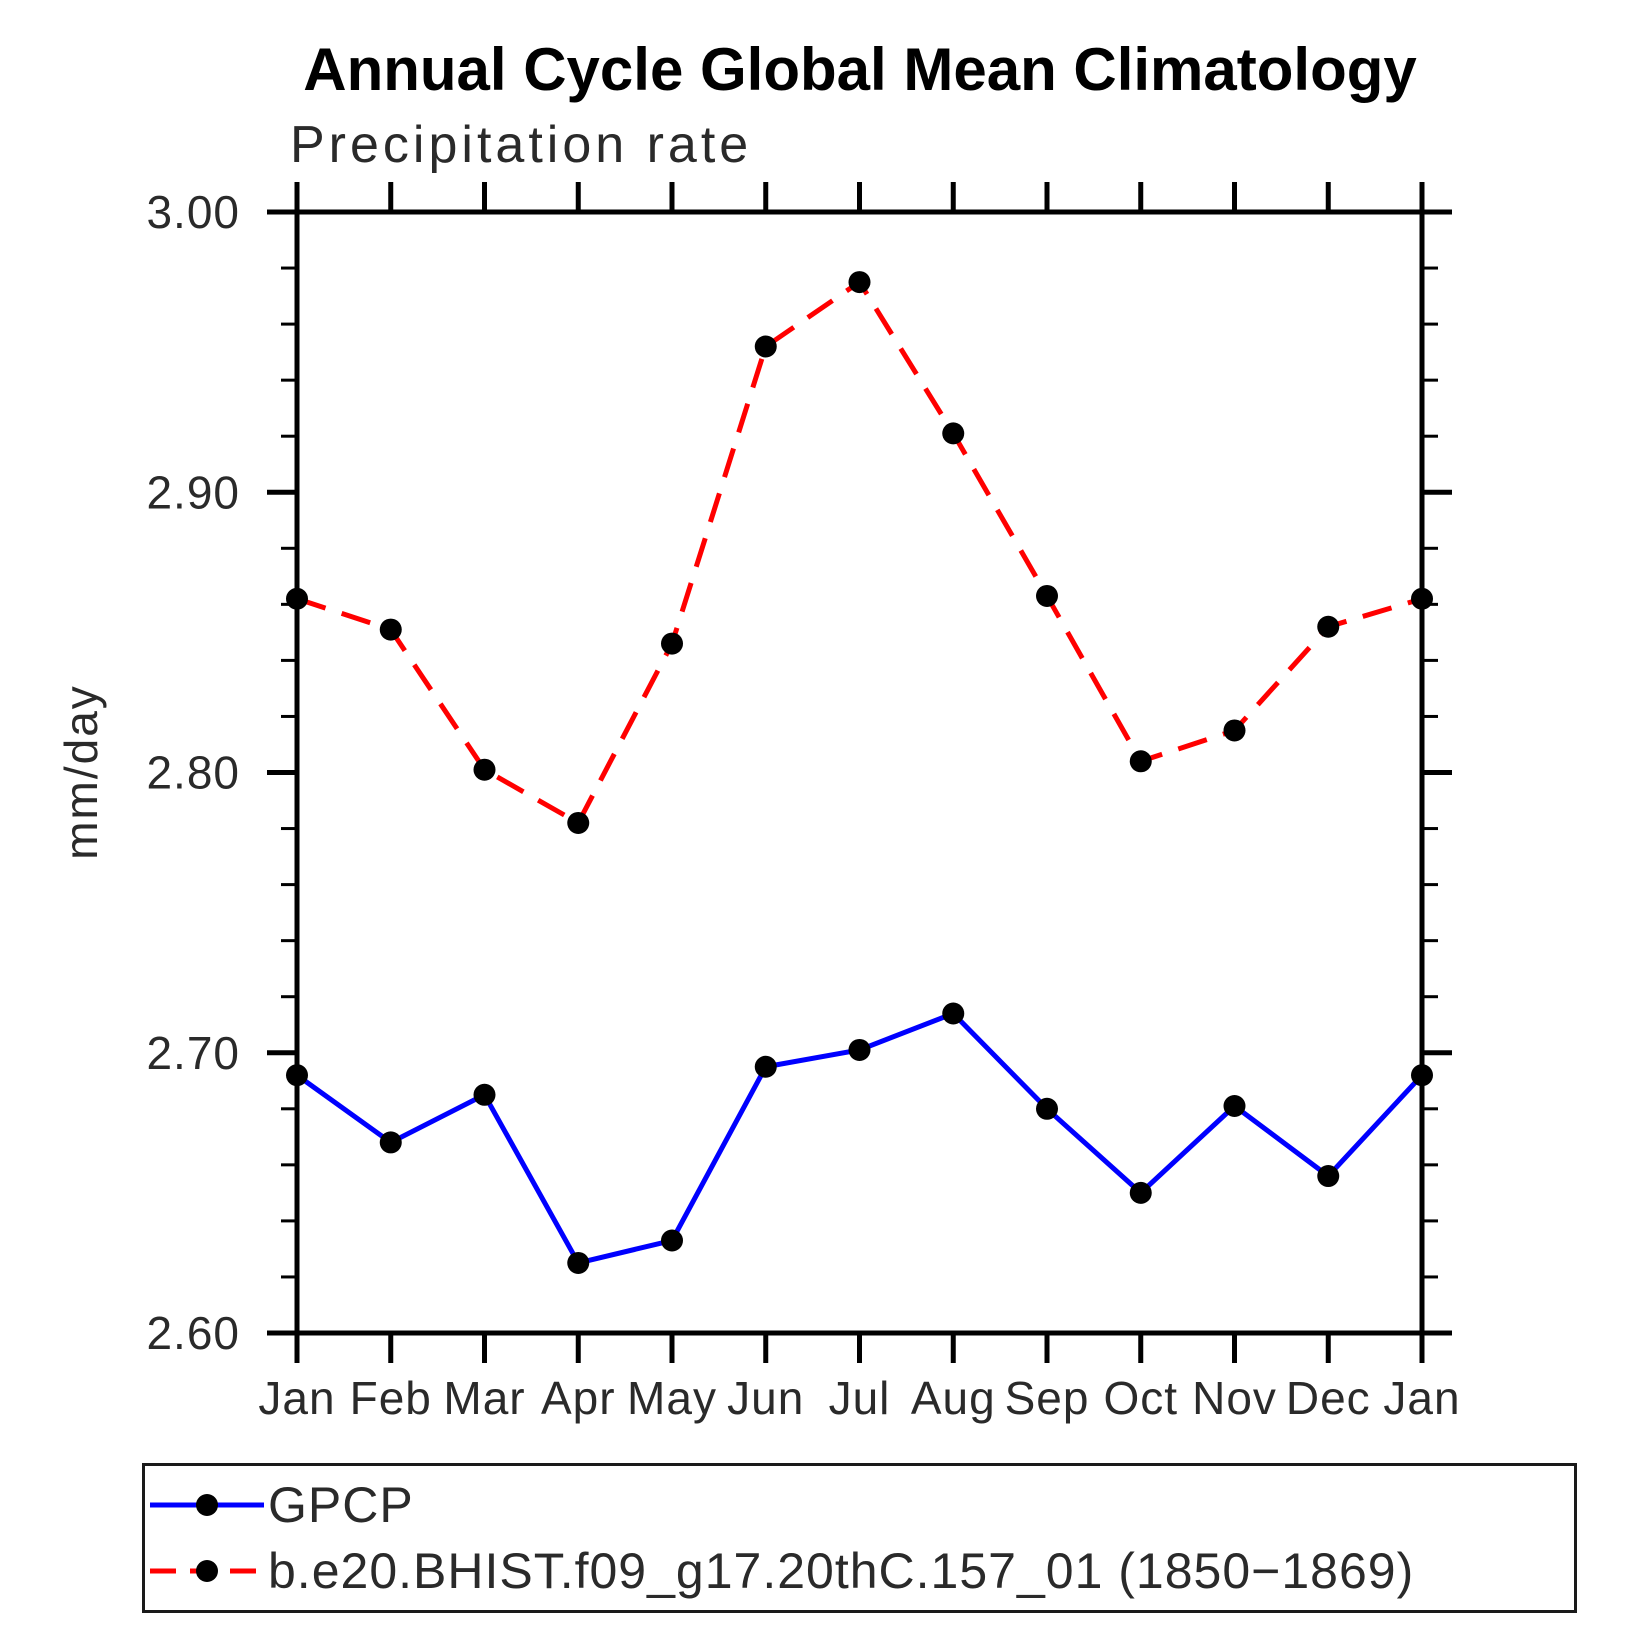 This screenshot has height=1652, width=1652. What do you see at coordinates (860, 69) in the screenshot?
I see `chart-title: Annual Cycle Global Mean Climatology` at bounding box center [860, 69].